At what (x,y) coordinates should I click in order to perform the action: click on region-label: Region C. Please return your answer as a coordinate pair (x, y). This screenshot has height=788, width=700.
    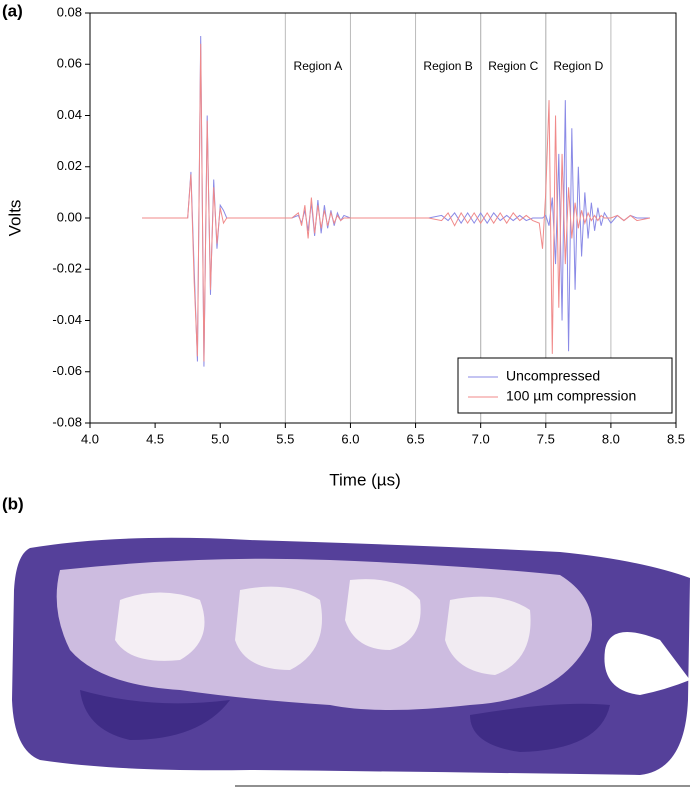
    Looking at the image, I should click on (513, 66).